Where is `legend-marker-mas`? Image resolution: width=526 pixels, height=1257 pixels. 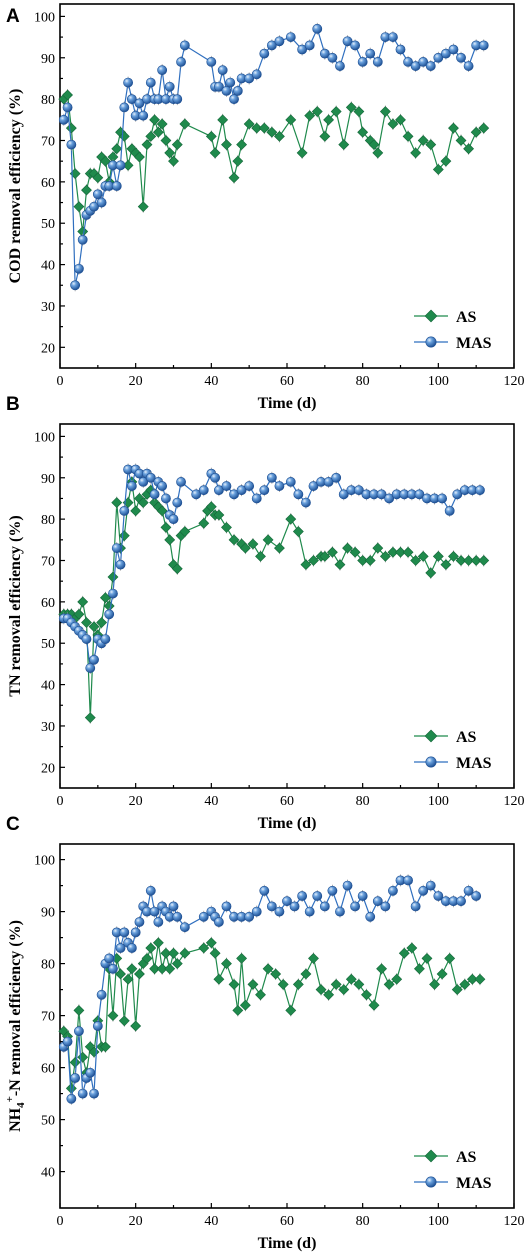
legend-marker-mas is located at coordinates (431, 342).